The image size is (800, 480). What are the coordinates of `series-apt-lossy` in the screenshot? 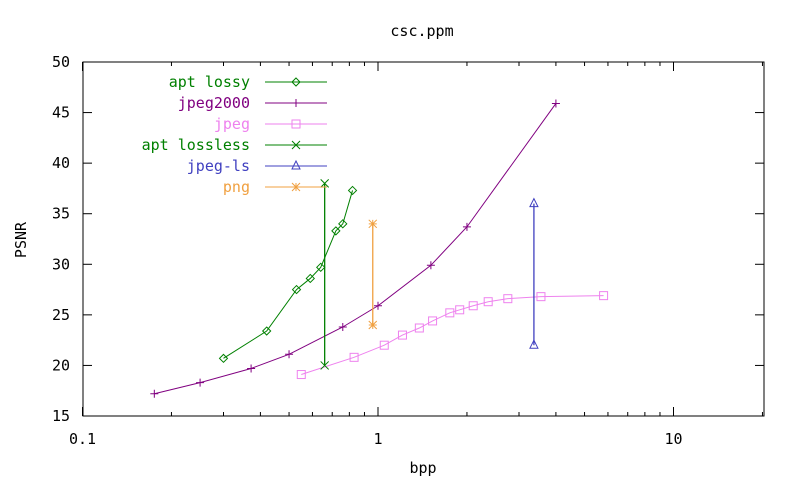 It's located at (288, 274).